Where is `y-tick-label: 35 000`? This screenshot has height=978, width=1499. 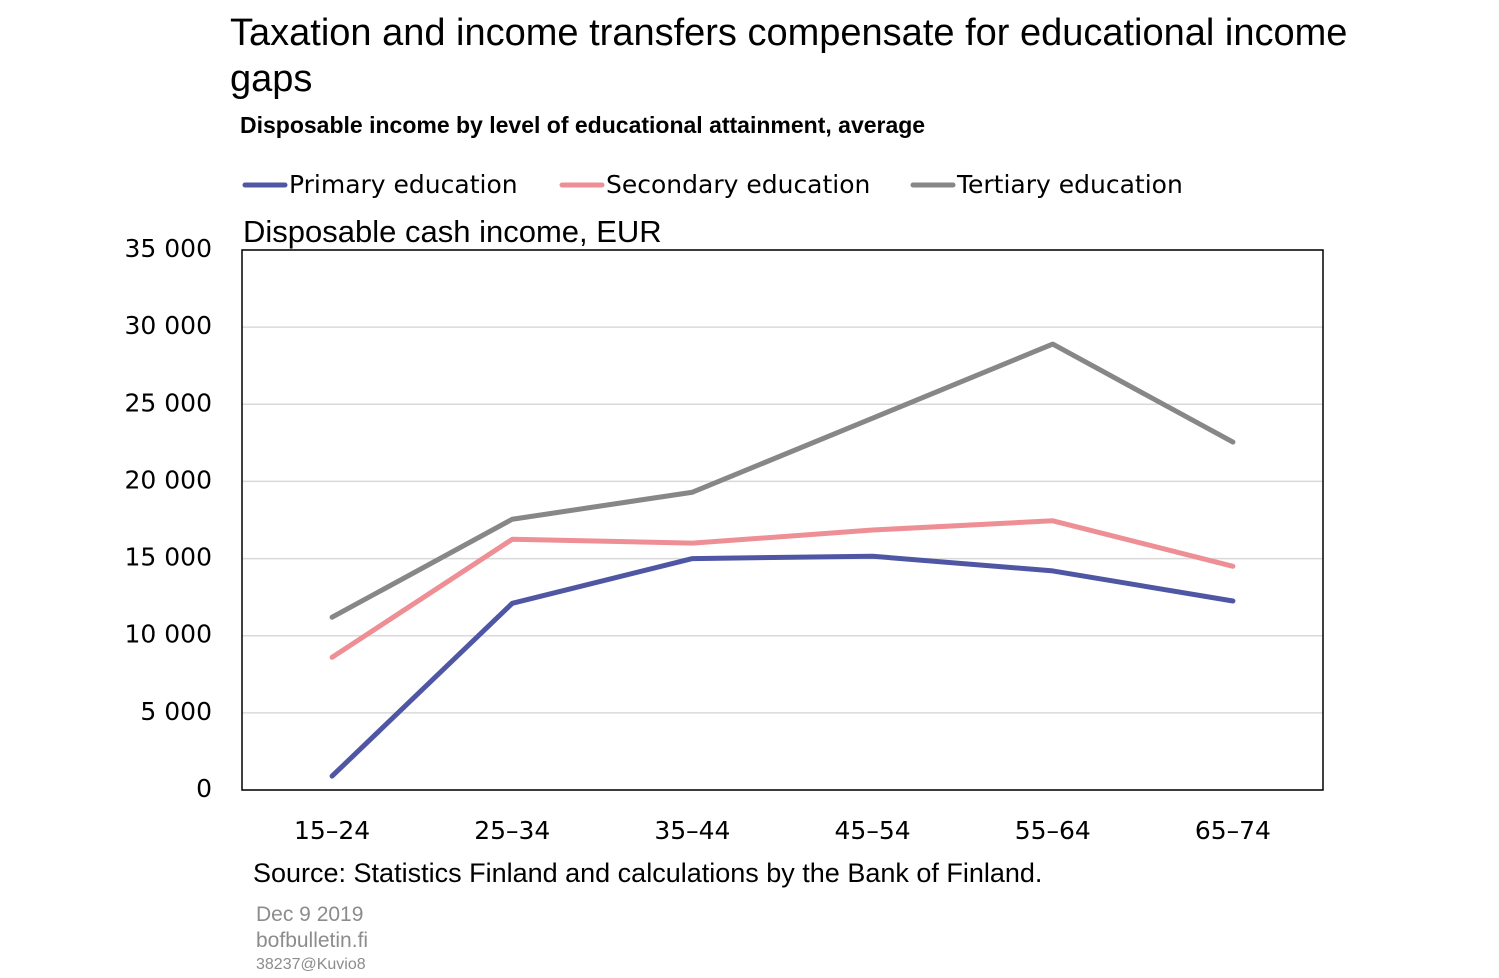 y-tick-label: 35 000 is located at coordinates (168, 248).